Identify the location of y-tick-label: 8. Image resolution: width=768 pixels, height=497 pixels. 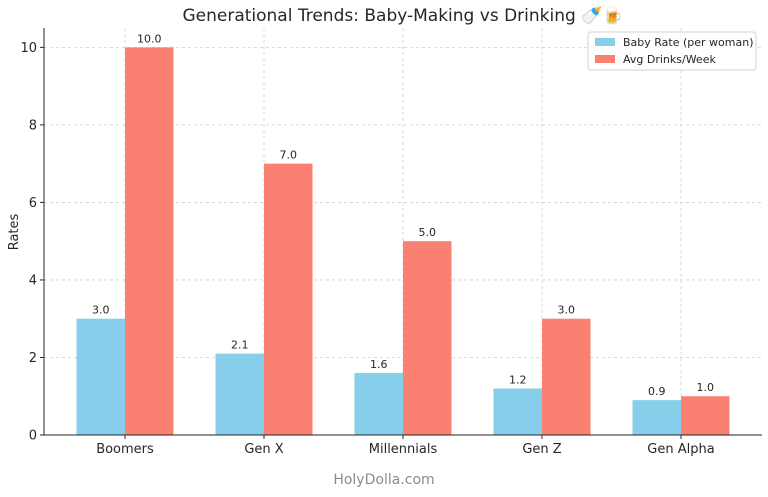
(33, 125).